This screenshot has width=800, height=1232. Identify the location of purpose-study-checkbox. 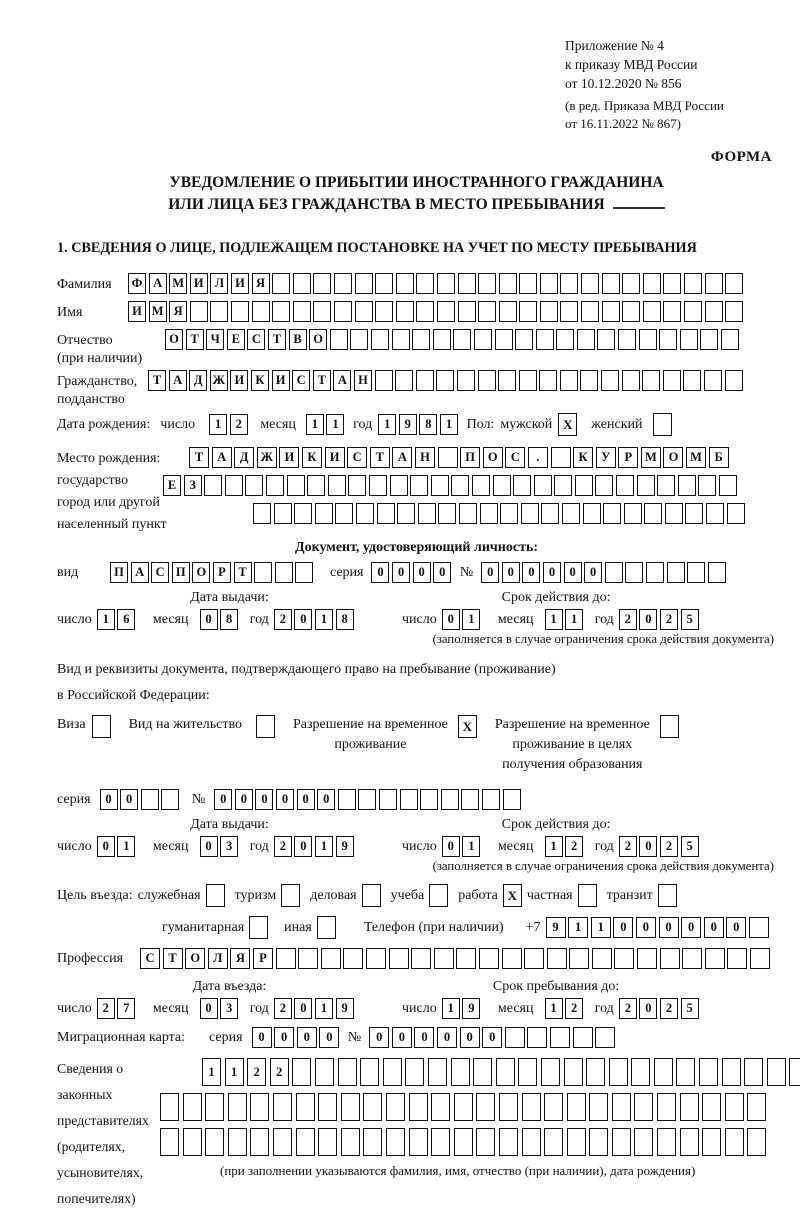
(439, 895).